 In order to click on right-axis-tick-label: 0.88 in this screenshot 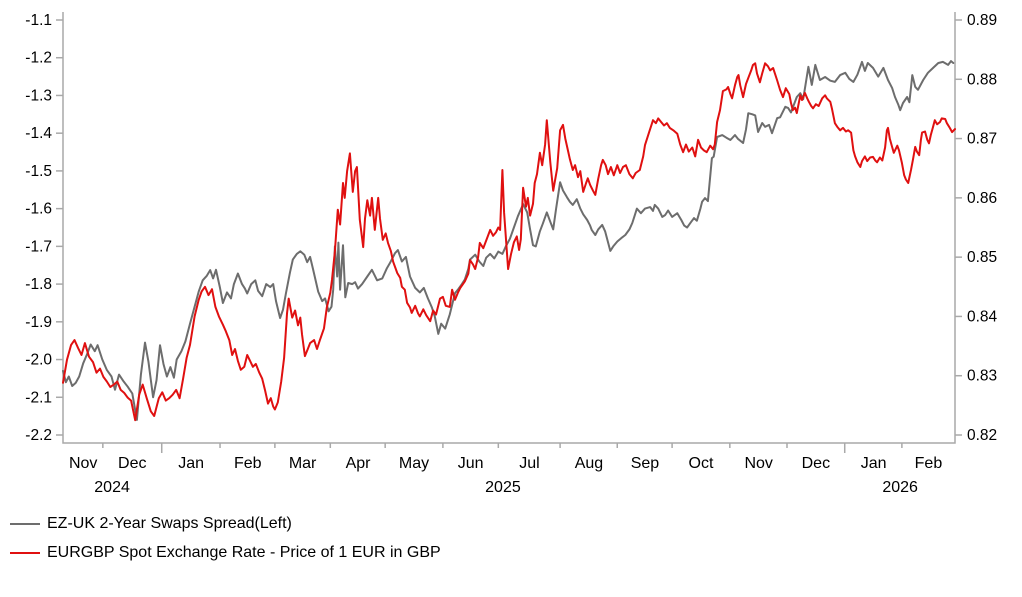, I will do `click(982, 79)`.